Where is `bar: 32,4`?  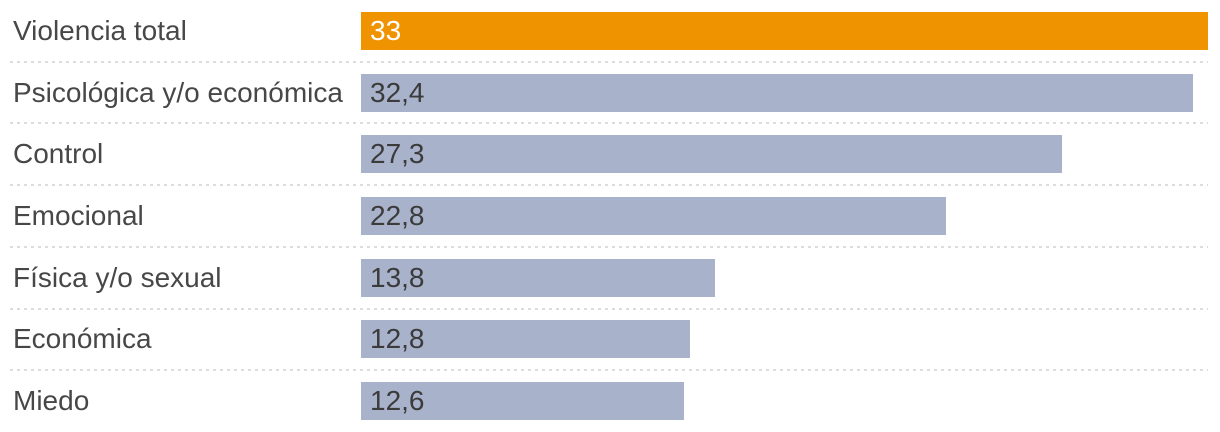 bar: 32,4 is located at coordinates (777, 92).